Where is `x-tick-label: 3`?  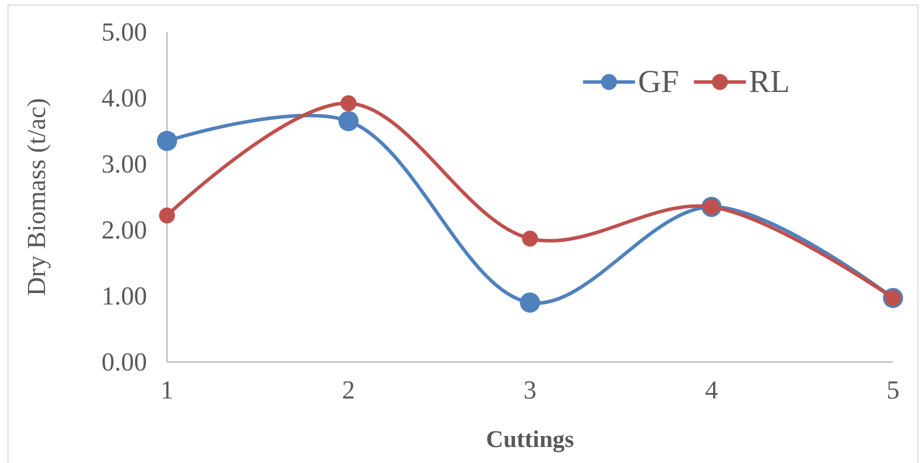 x-tick-label: 3 is located at coordinates (530, 389).